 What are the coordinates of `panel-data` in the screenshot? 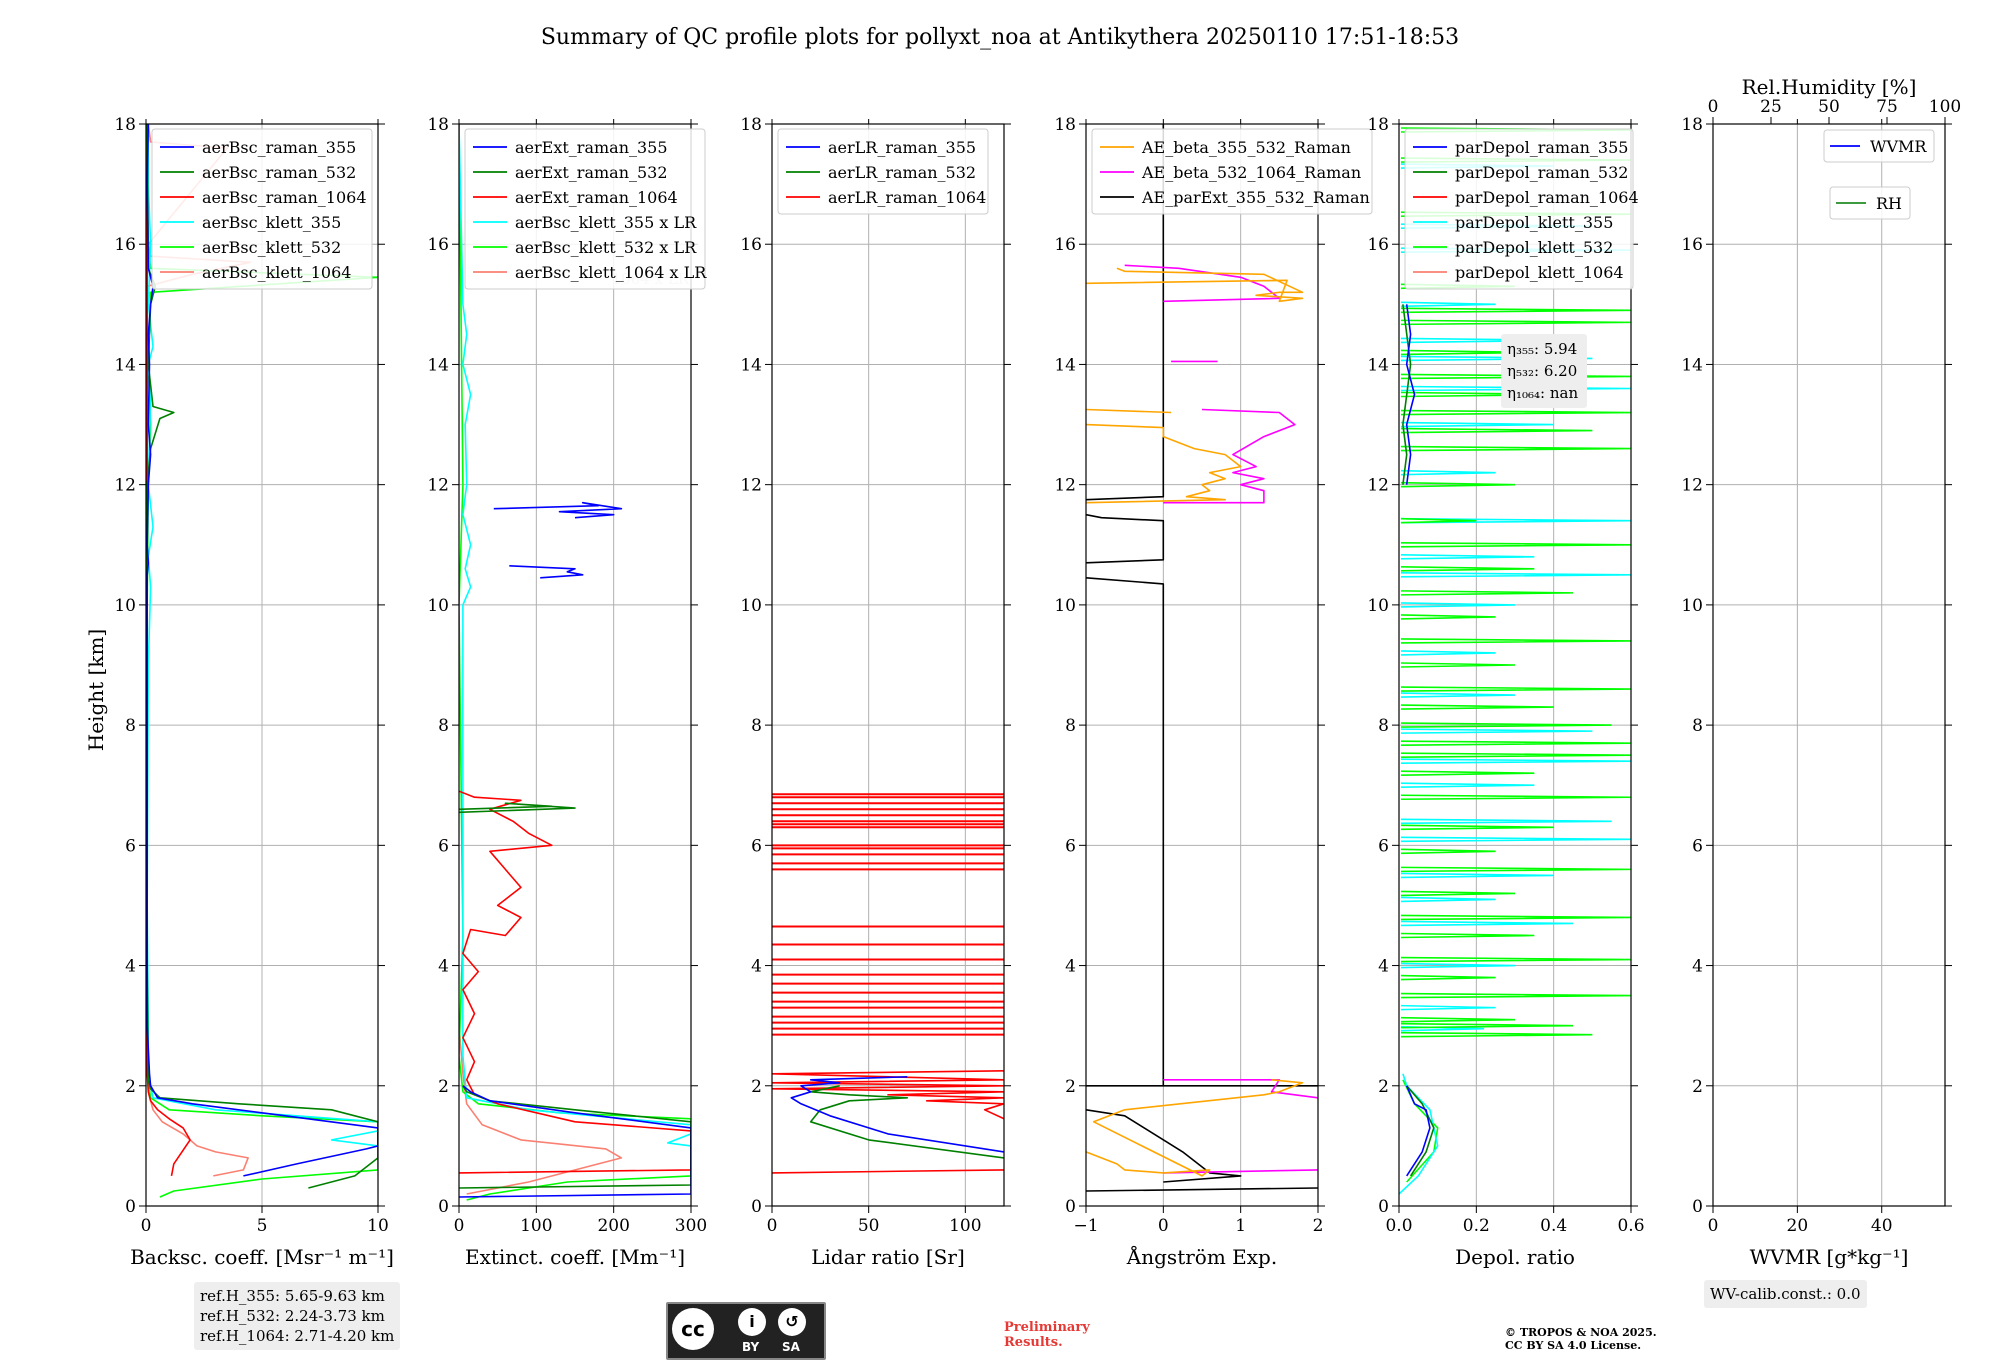 It's located at (888, 983).